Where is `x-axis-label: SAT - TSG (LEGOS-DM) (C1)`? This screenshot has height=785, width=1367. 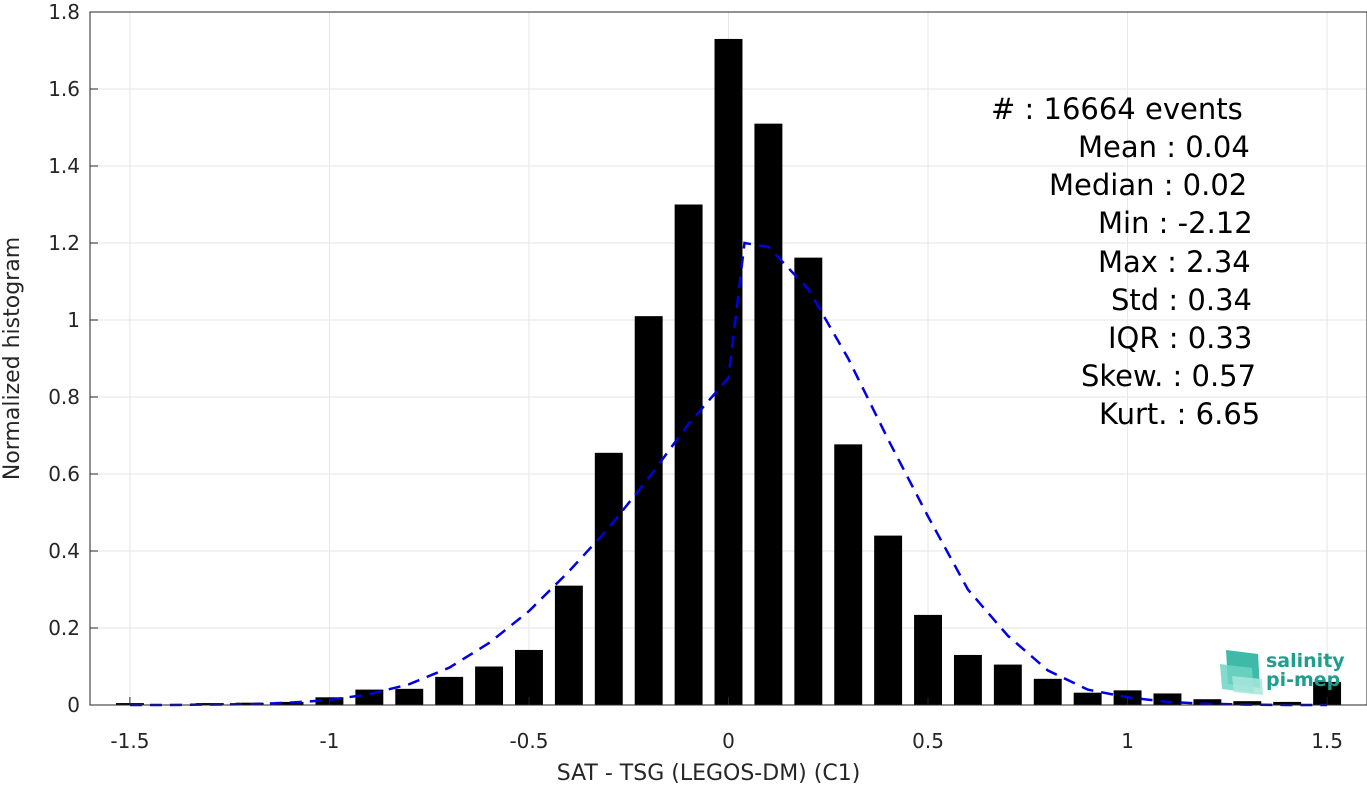 x-axis-label: SAT - TSG (LEGOS-DM) (C1) is located at coordinates (709, 773).